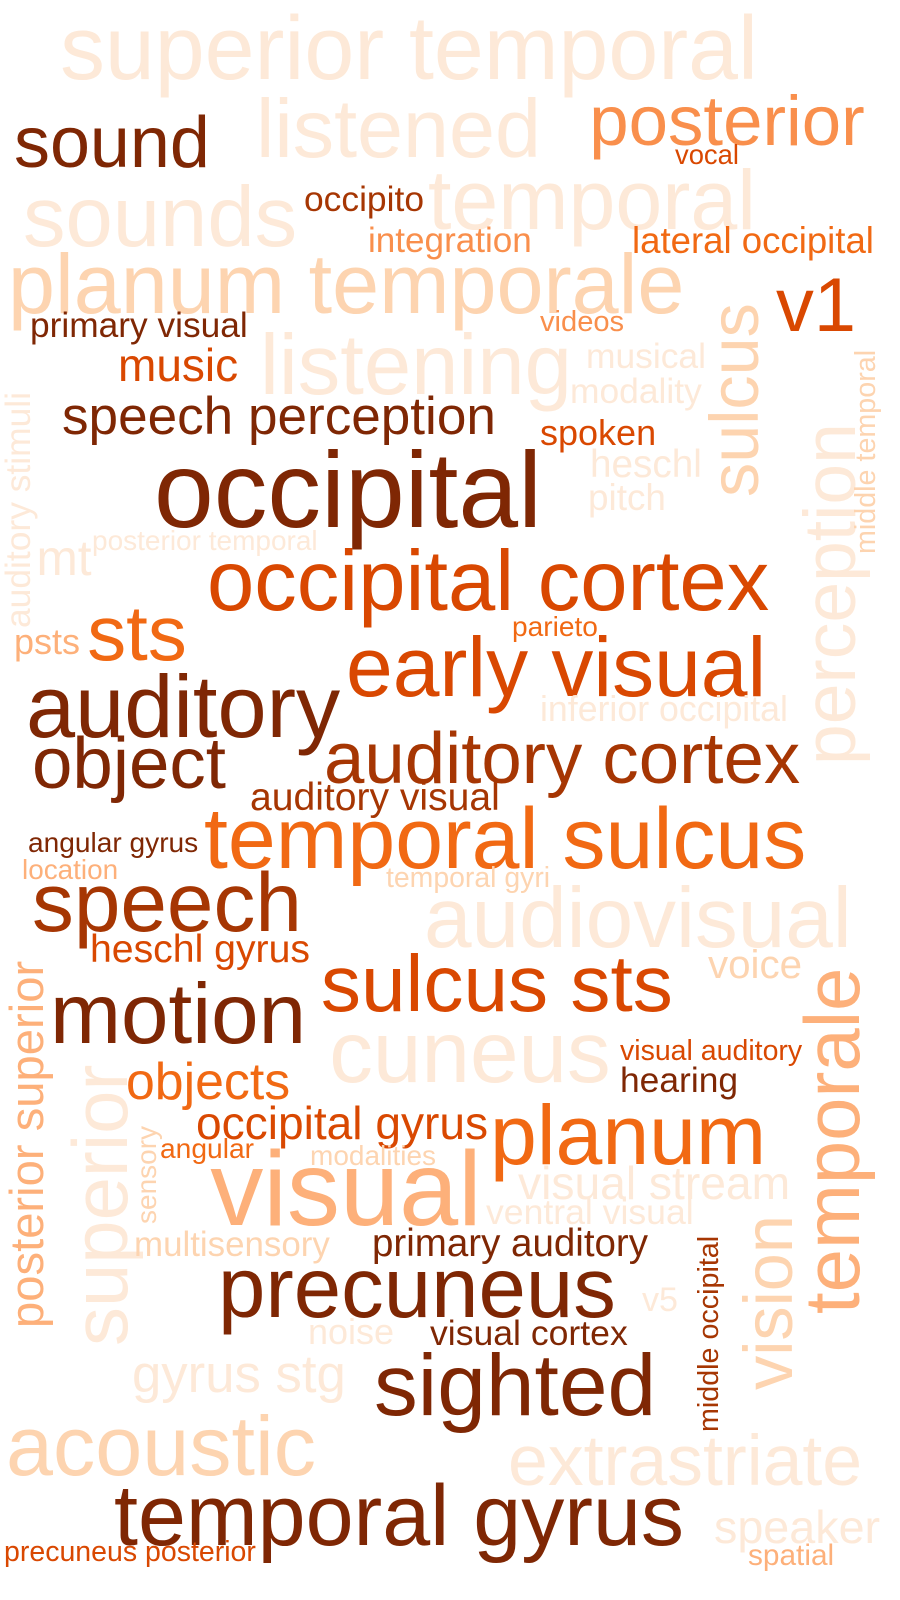 The height and width of the screenshot is (1600, 900). I want to click on word-occipito: occipito, so click(364, 198).